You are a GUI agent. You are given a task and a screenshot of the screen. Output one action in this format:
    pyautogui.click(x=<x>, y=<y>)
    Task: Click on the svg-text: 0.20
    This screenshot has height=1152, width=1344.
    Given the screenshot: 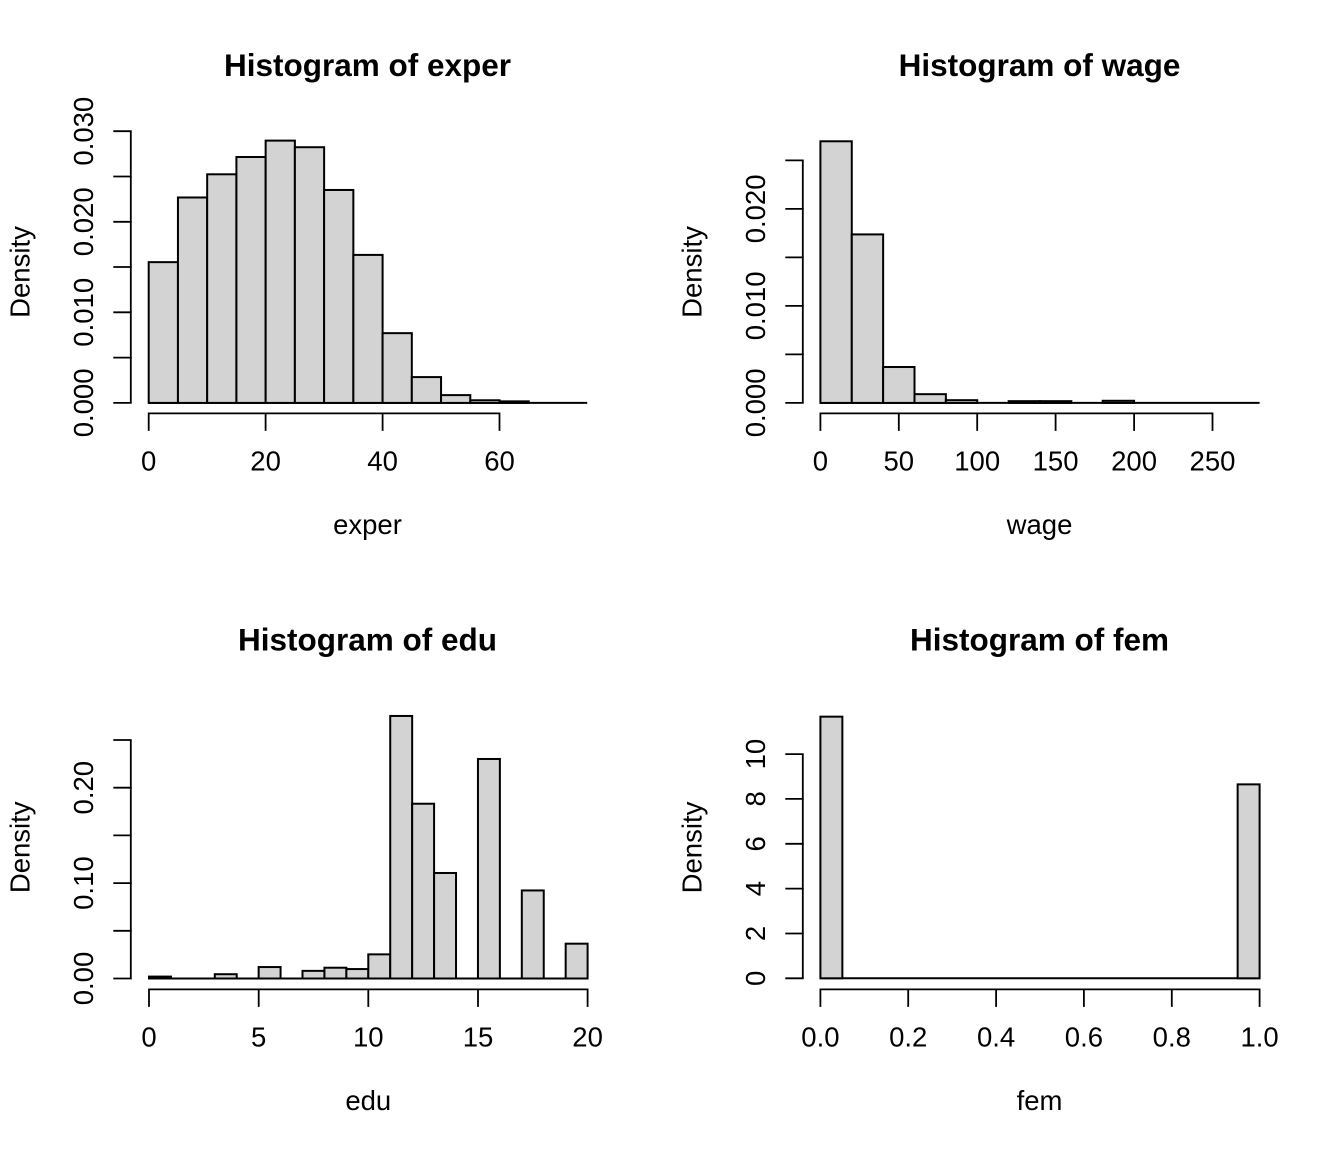 What is the action you would take?
    pyautogui.click(x=83, y=788)
    